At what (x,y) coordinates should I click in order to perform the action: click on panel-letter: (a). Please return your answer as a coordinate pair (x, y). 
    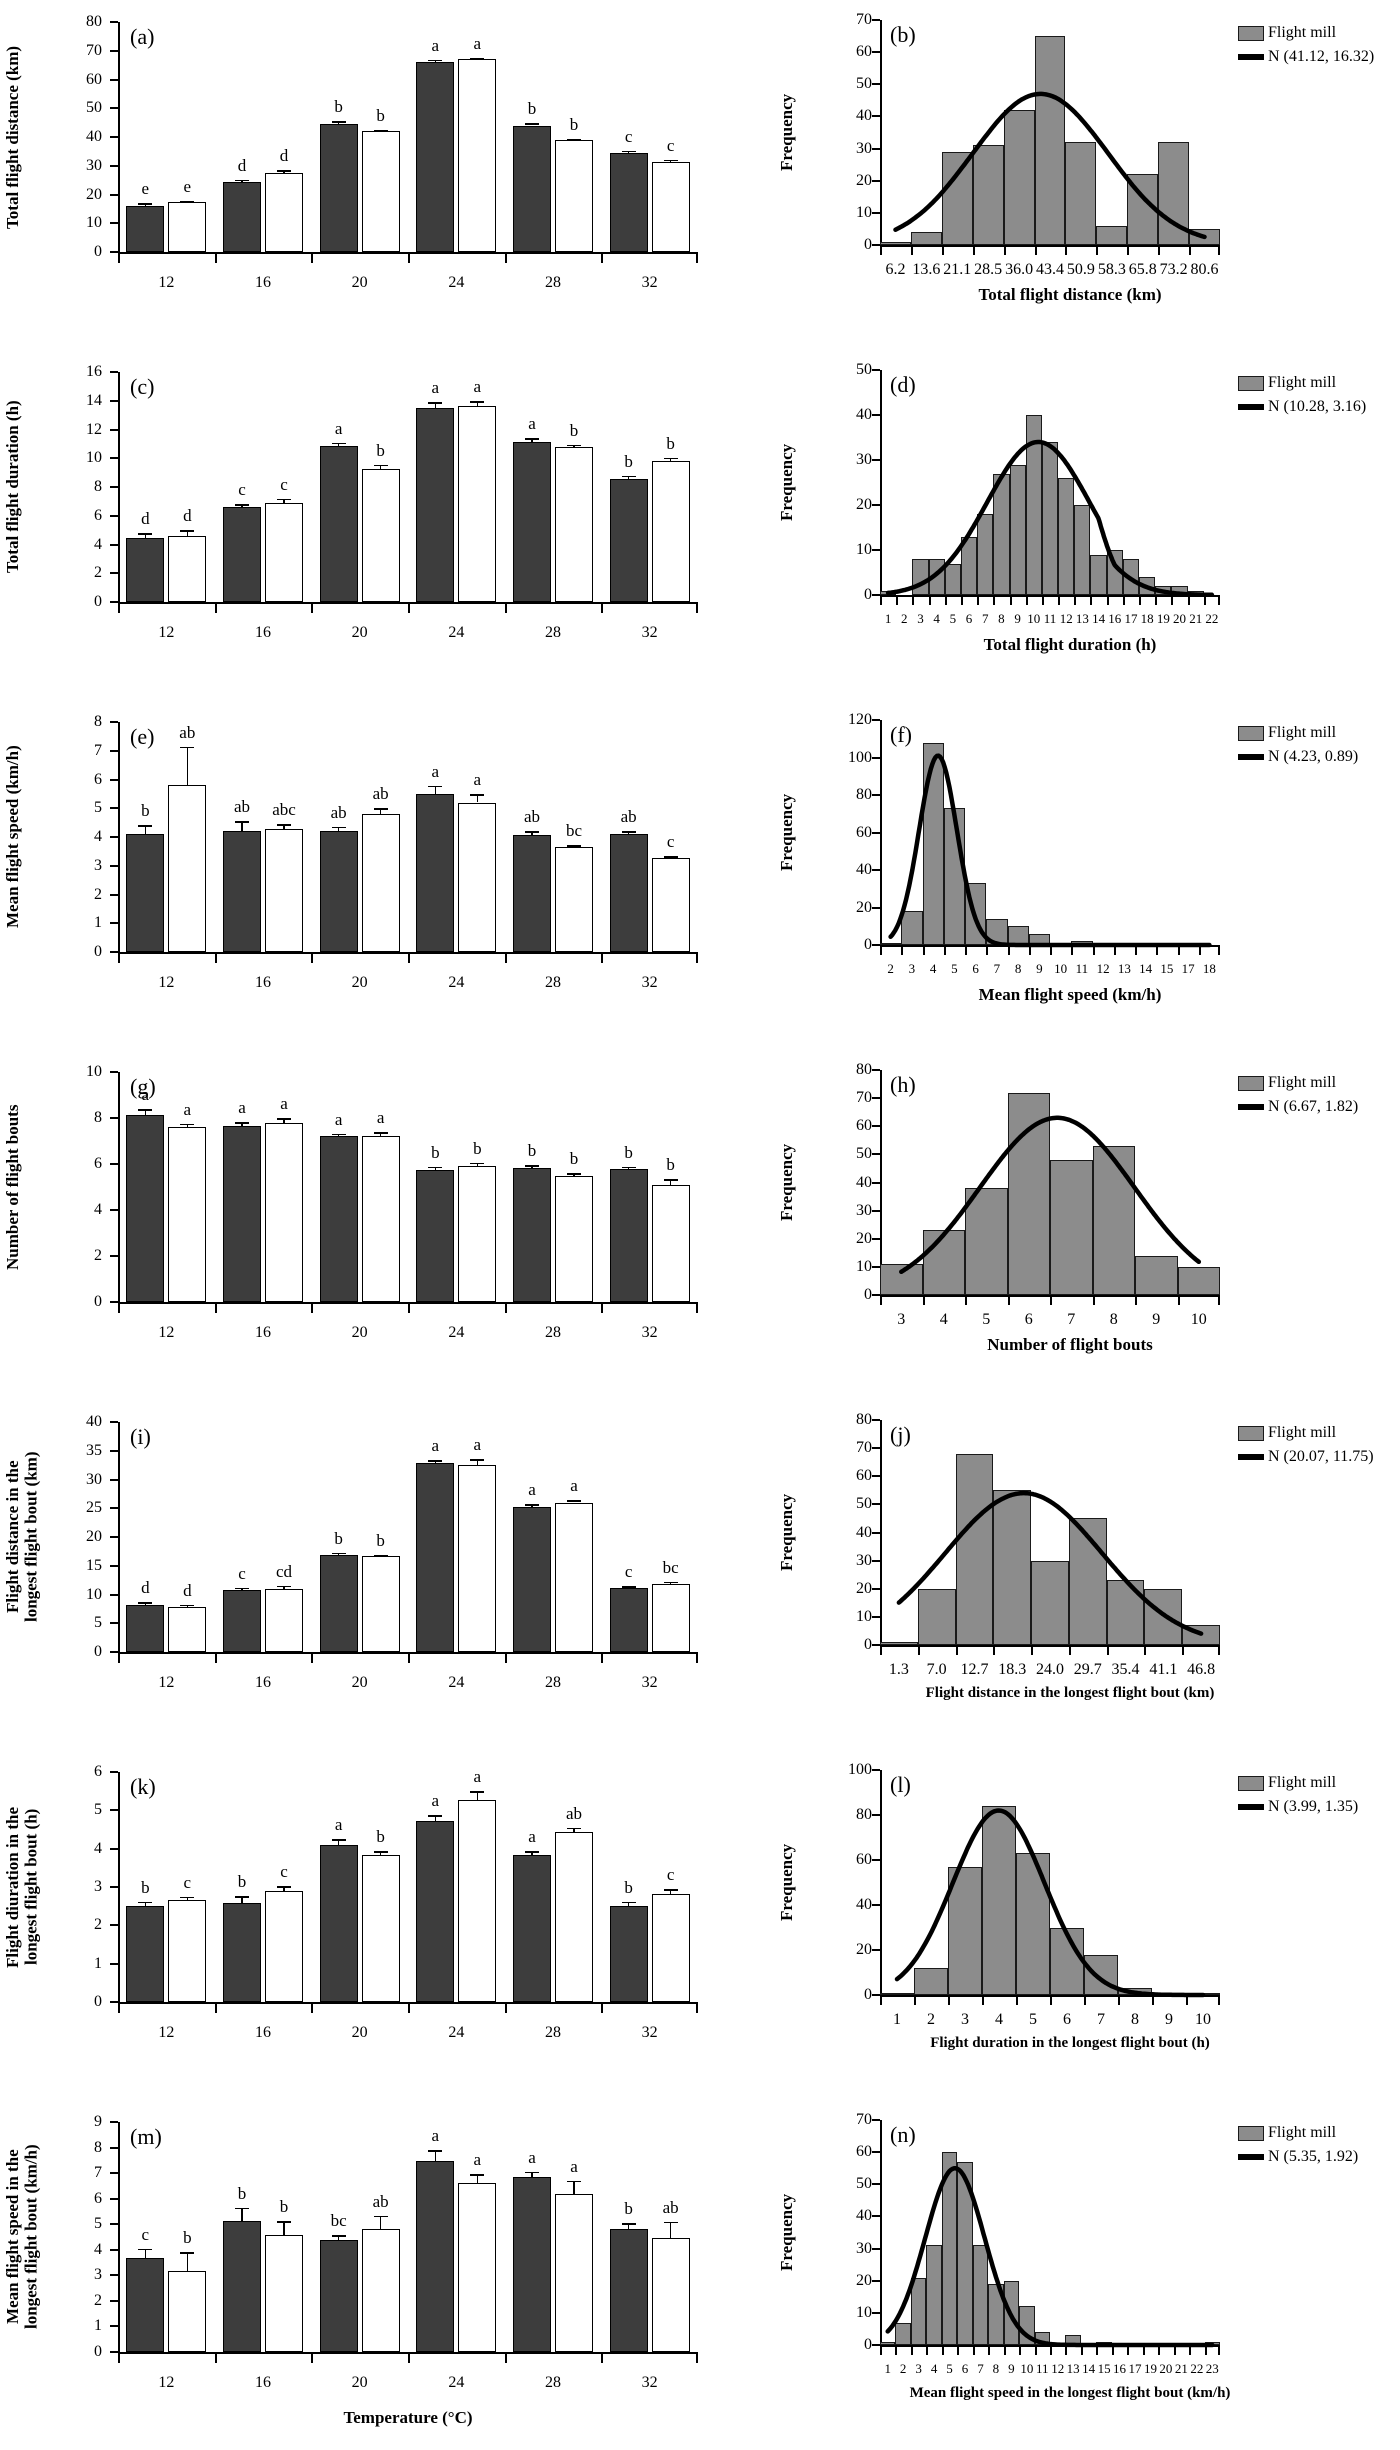
    Looking at the image, I should click on (142, 36).